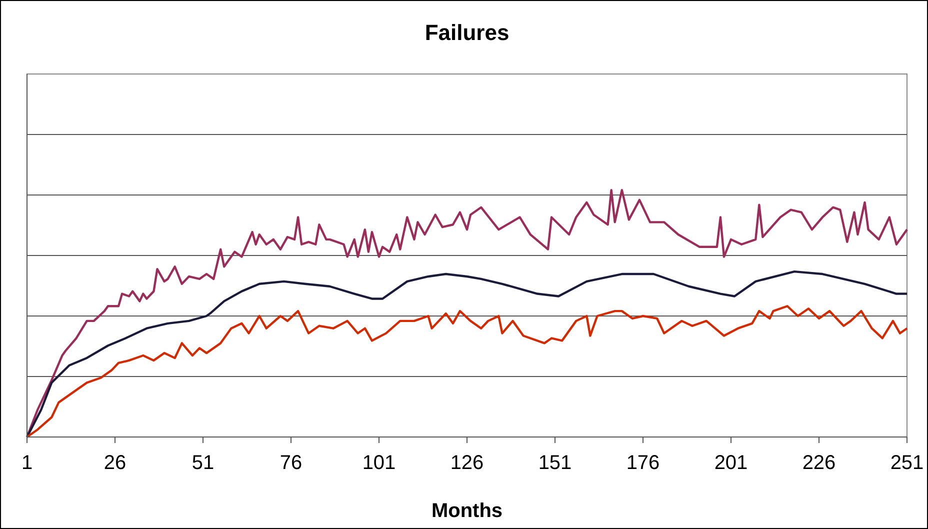 Image resolution: width=928 pixels, height=529 pixels. I want to click on chart-title: Failures, so click(467, 32).